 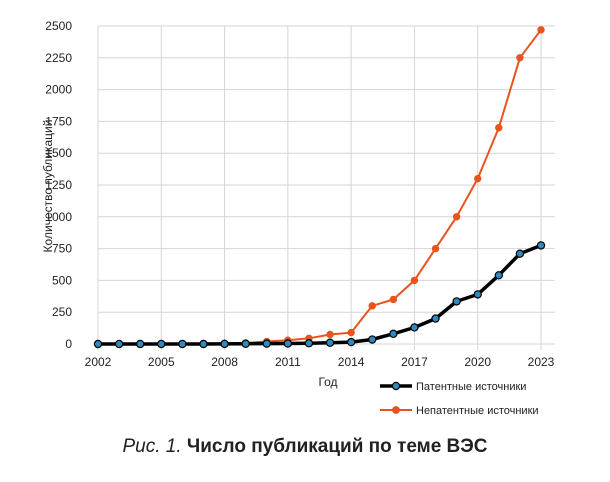 What do you see at coordinates (541, 362) in the screenshot?
I see `x-tick-label: 2023` at bounding box center [541, 362].